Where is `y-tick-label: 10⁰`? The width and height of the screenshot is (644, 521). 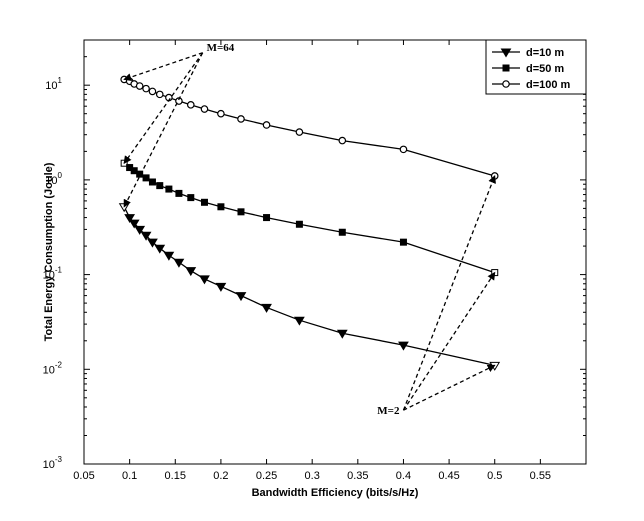
y-tick-label: 10⁰ is located at coordinates (53, 179).